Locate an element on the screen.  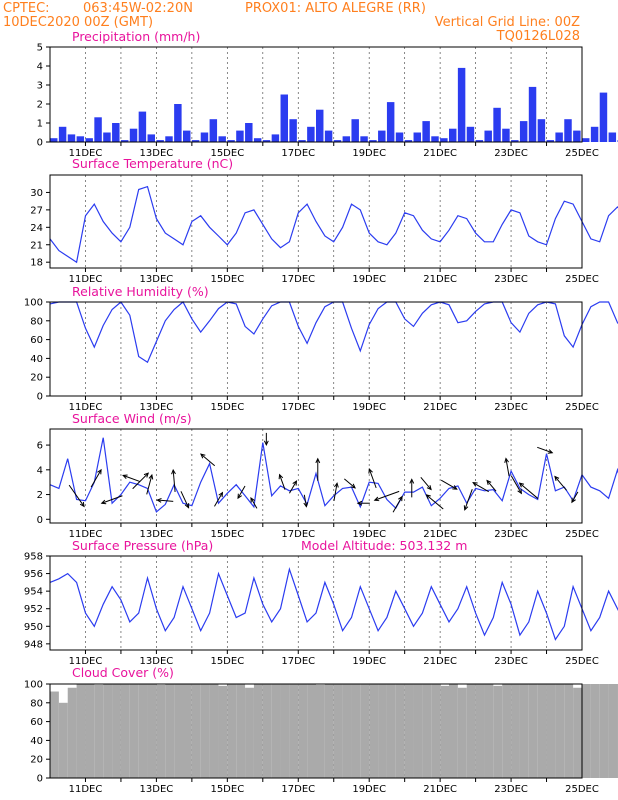
rh-frame is located at coordinates (316, 349).